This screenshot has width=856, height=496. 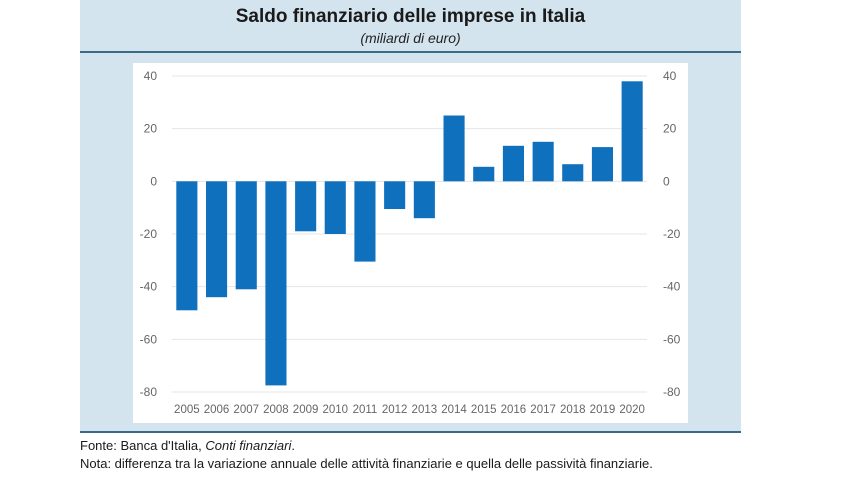 What do you see at coordinates (276, 410) in the screenshot?
I see `x-tick-label: 2008` at bounding box center [276, 410].